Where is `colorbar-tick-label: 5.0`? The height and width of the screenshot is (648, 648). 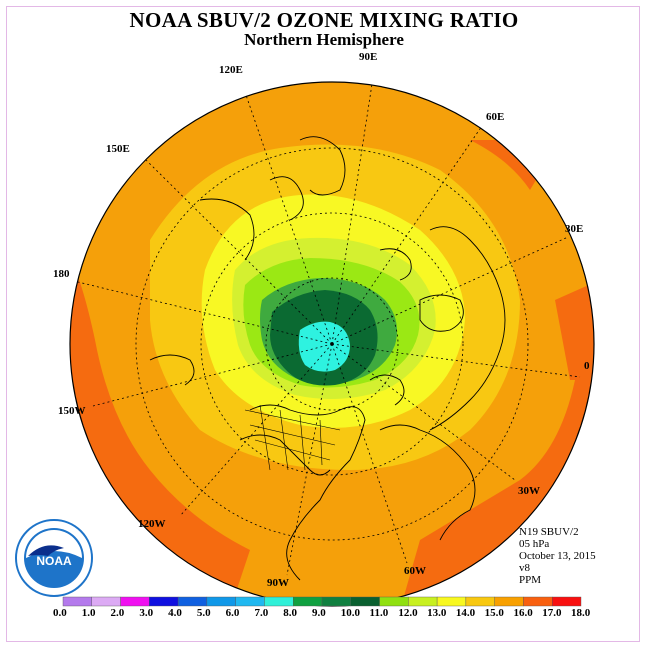
colorbar-tick-label: 5.0 is located at coordinates (203, 613).